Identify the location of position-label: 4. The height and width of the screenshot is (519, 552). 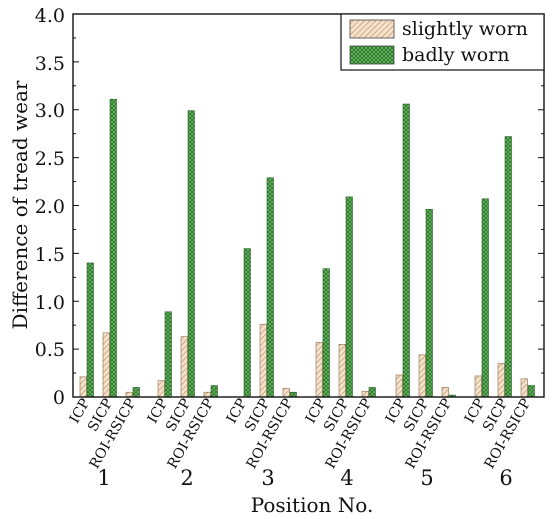
(346, 478).